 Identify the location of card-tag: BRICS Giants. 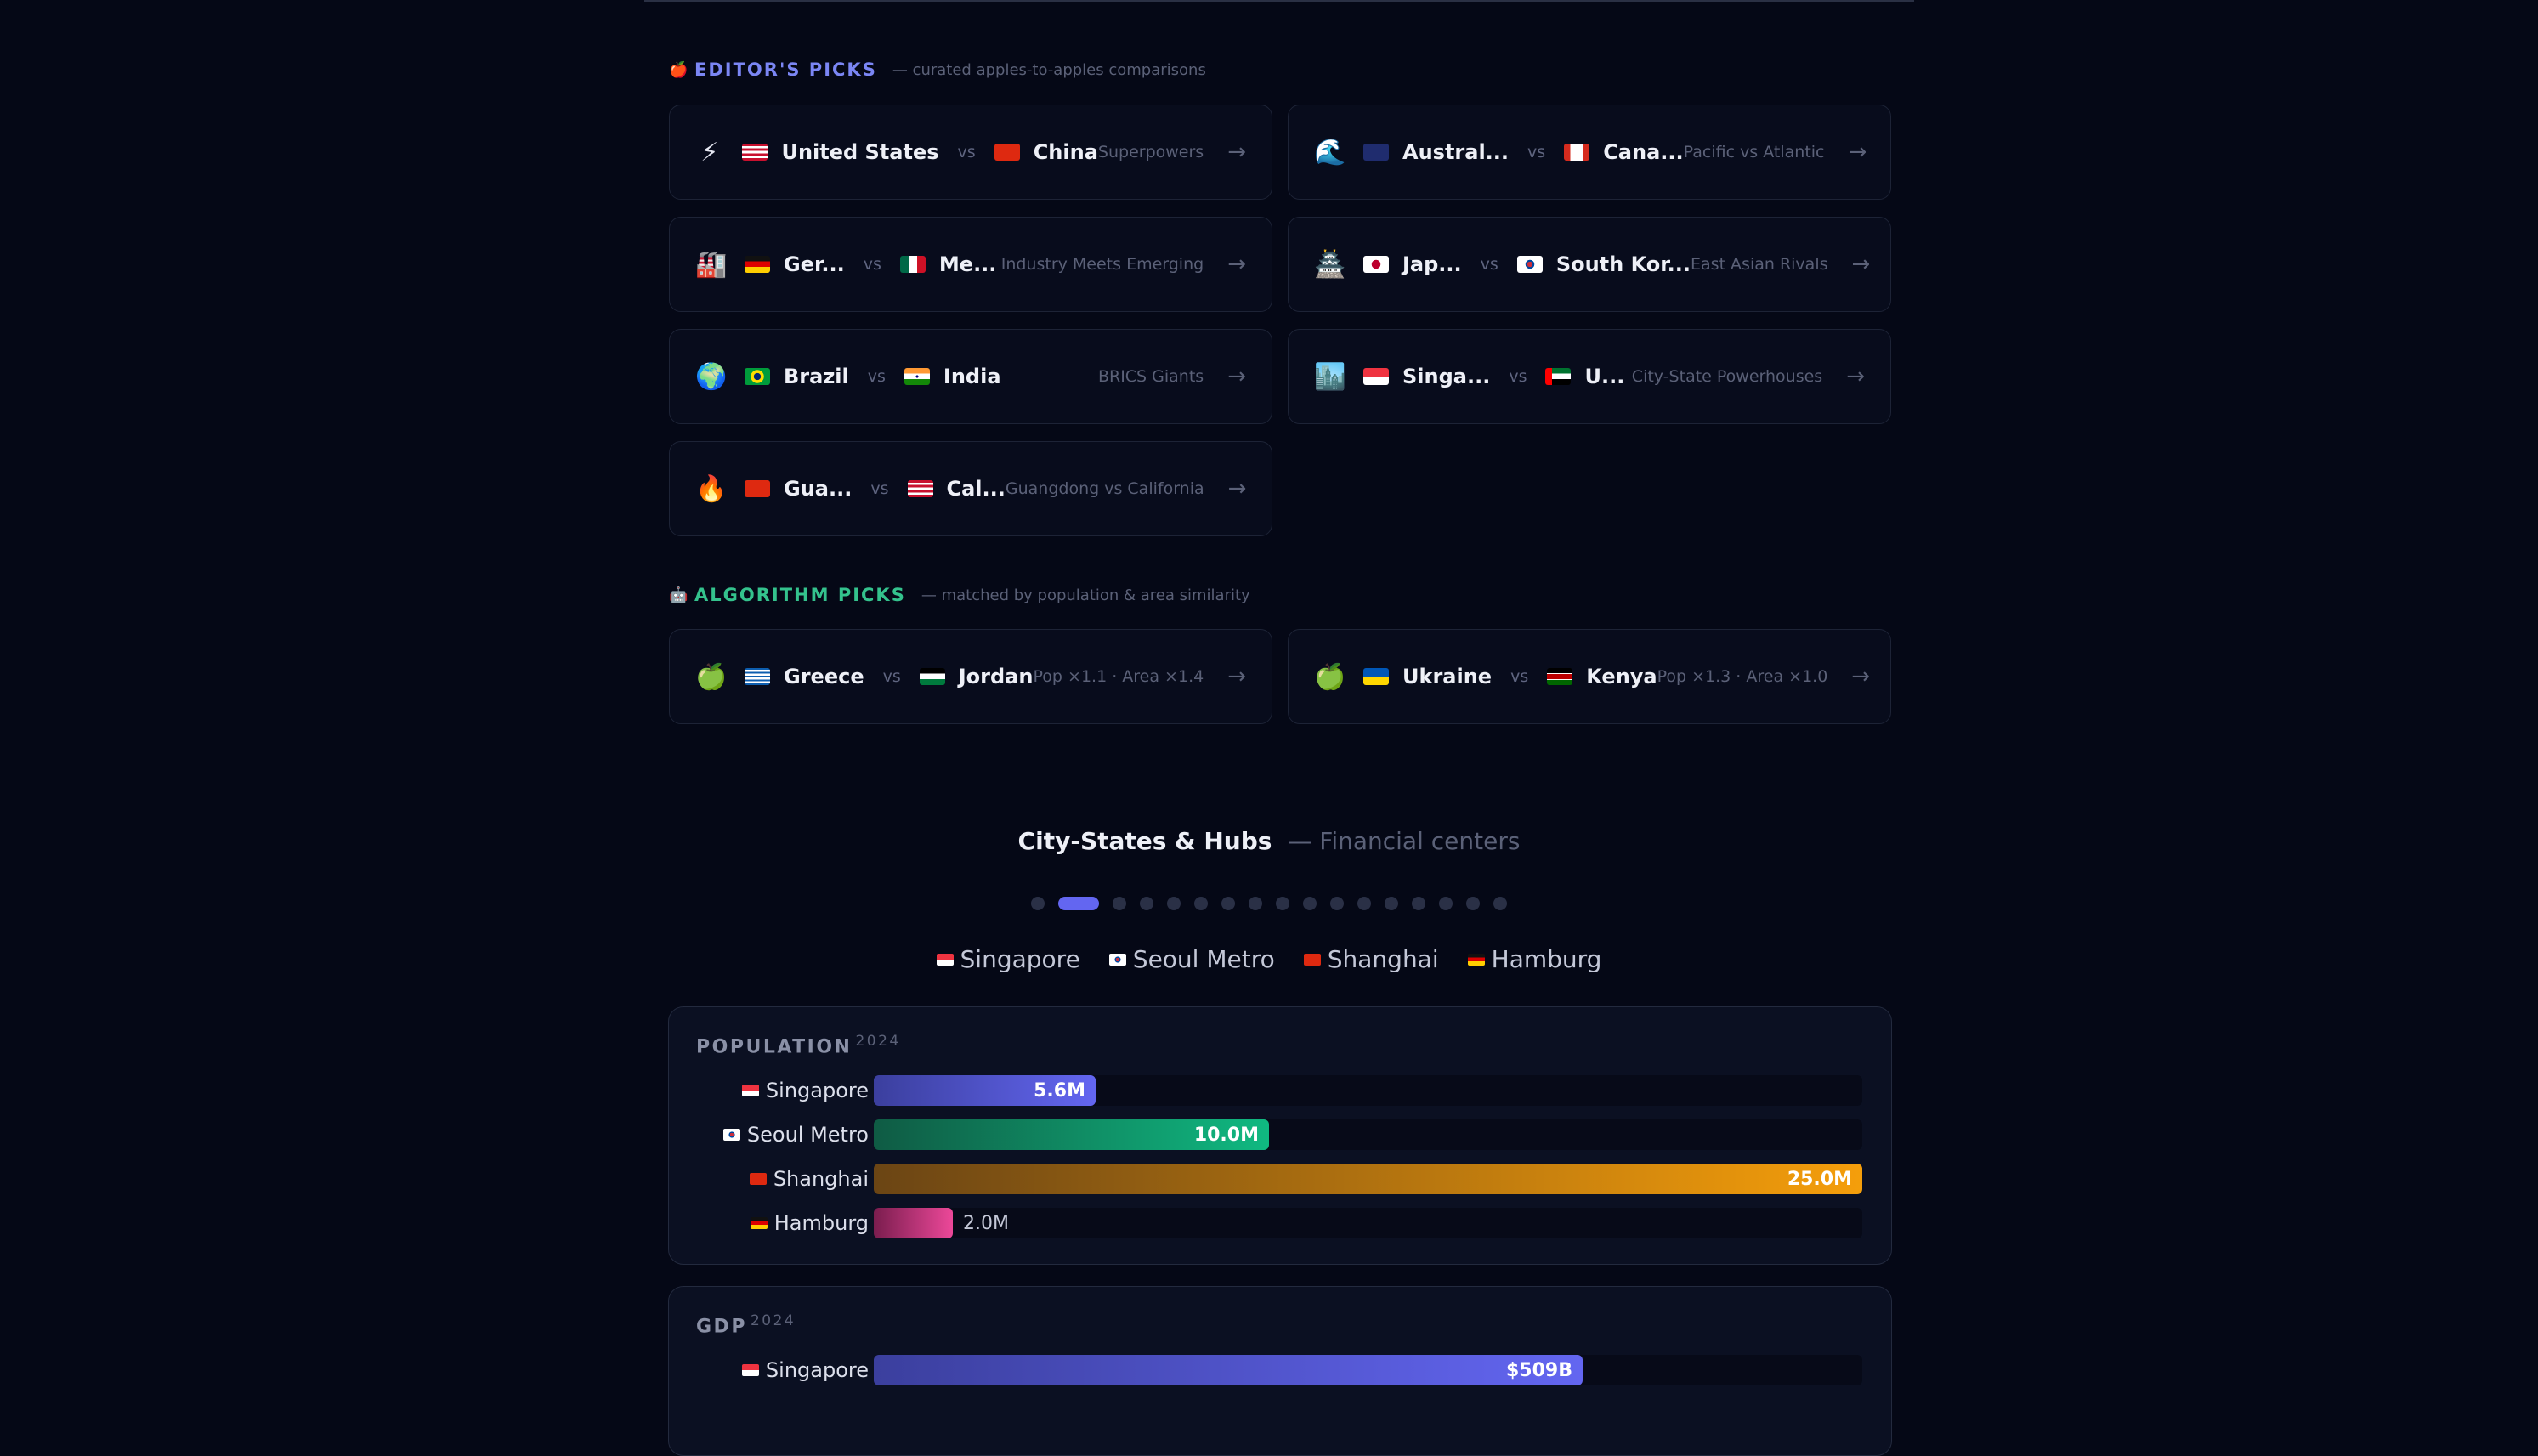
(1150, 376).